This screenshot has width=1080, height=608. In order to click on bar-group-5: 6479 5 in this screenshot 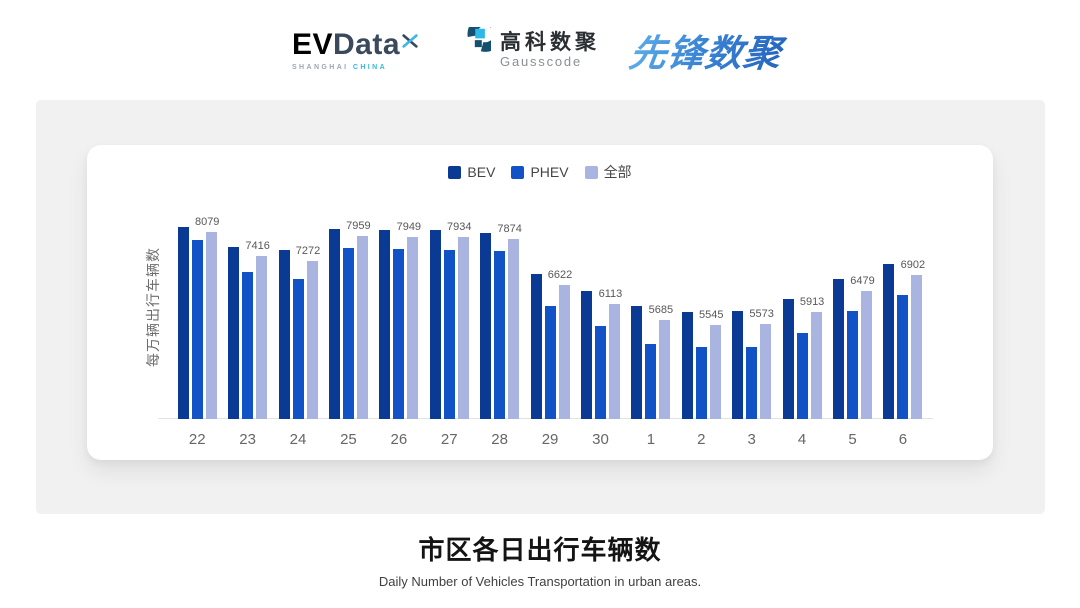, I will do `click(852, 321)`.